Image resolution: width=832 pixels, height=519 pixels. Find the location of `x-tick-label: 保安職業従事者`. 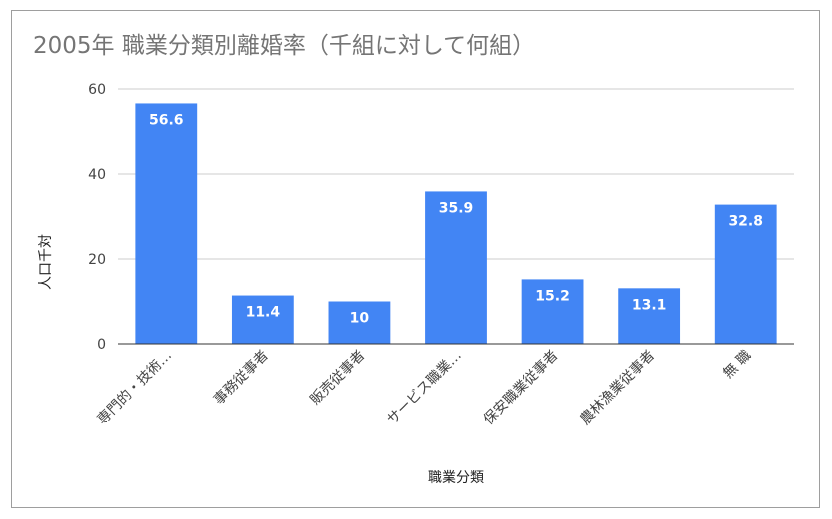

x-tick-label: 保安職業従事者 is located at coordinates (521, 388).